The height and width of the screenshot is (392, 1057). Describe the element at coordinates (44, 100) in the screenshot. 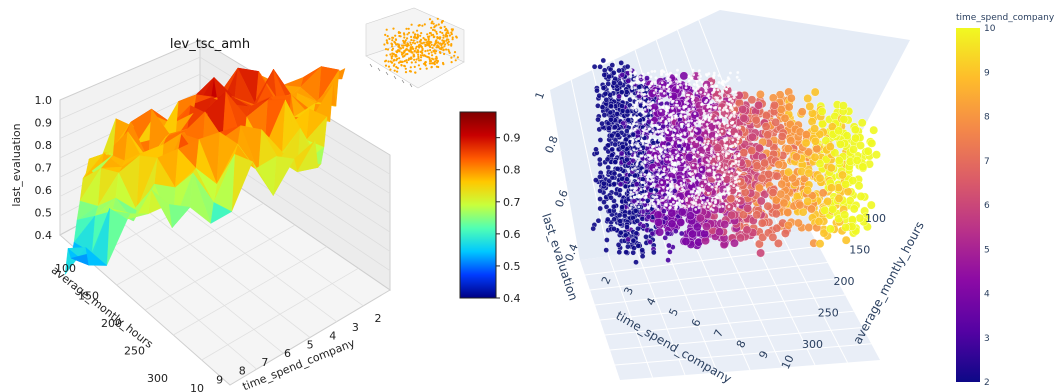

I see `z-tick-label: 1.0` at that location.